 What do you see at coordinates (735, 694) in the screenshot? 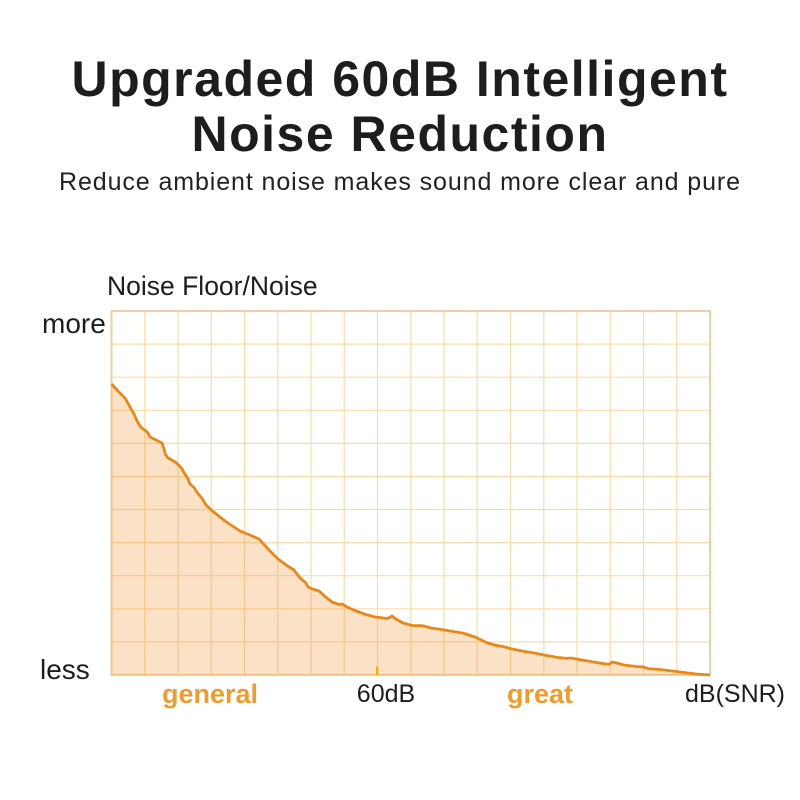
I see `svg-text: dB(SNR)` at bounding box center [735, 694].